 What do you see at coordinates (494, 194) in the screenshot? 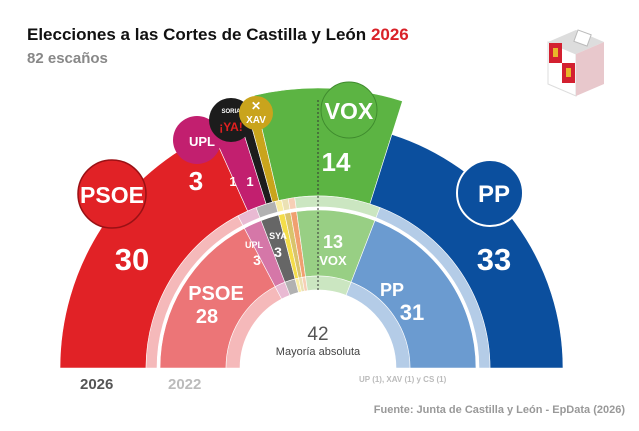
I see `pp-logo-text: PP` at bounding box center [494, 194].